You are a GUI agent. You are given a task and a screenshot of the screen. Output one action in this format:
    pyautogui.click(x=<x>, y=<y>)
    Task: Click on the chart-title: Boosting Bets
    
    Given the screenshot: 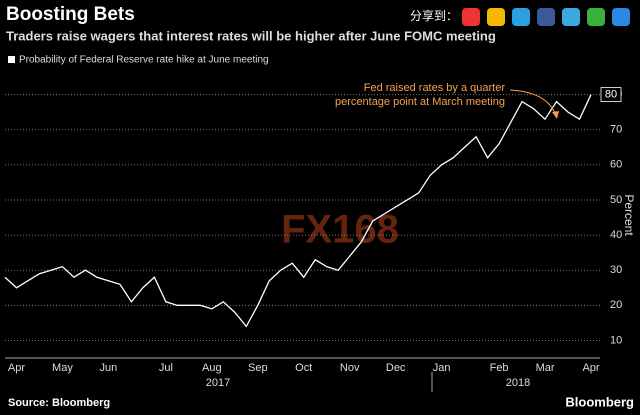 What is the action you would take?
    pyautogui.click(x=70, y=14)
    